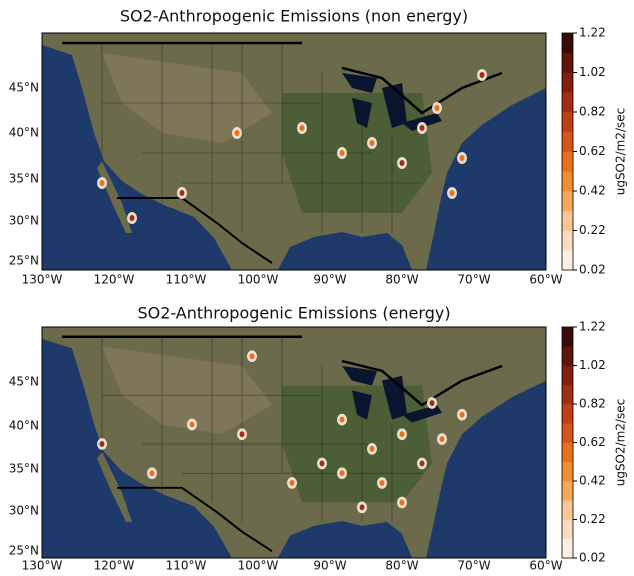 The width and height of the screenshot is (634, 576). Describe the element at coordinates (293, 313) in the screenshot. I see `map-title: SO2-Anthropogenic Emissions (energy)` at that location.